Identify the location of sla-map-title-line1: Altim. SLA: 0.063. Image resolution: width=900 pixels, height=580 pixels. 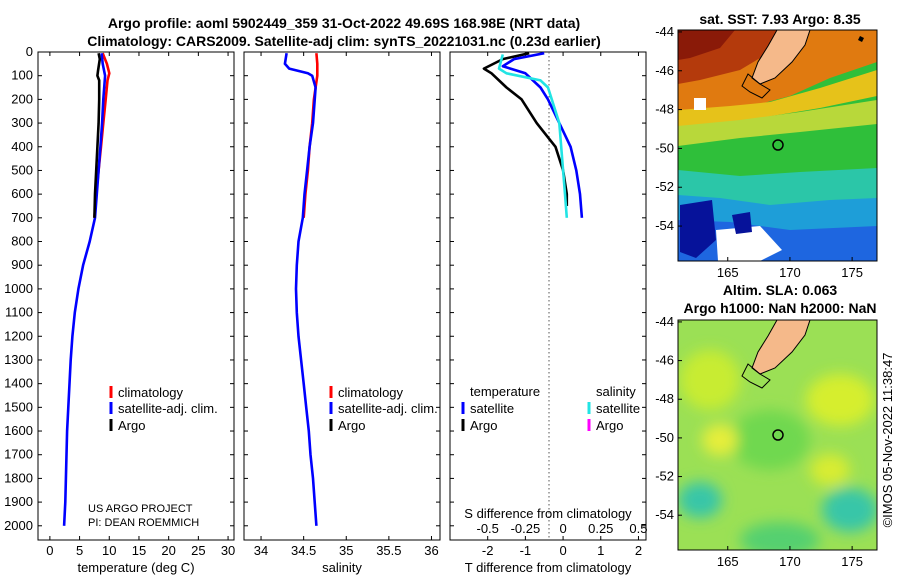
(780, 290).